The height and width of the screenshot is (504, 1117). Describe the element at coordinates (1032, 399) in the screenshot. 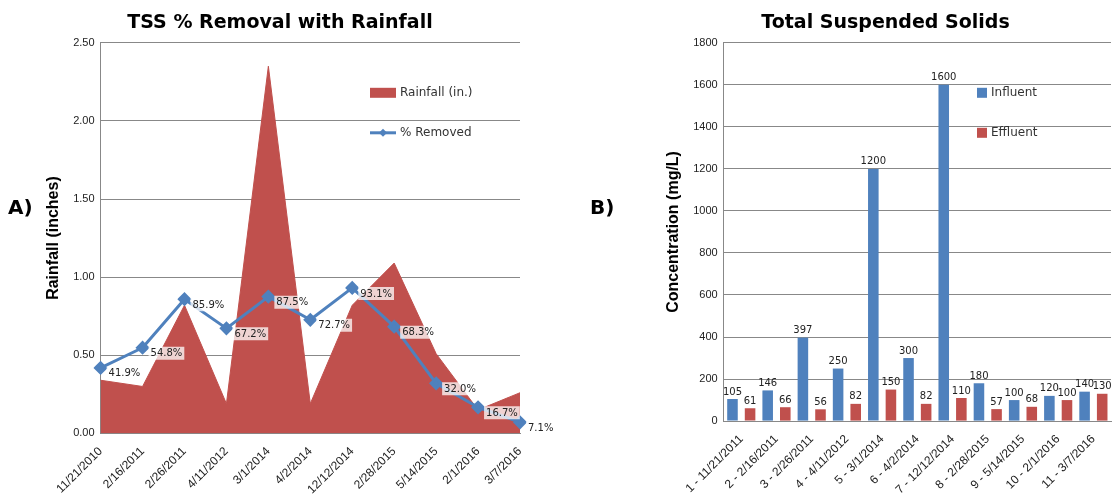

I see `data-label: 68` at that location.